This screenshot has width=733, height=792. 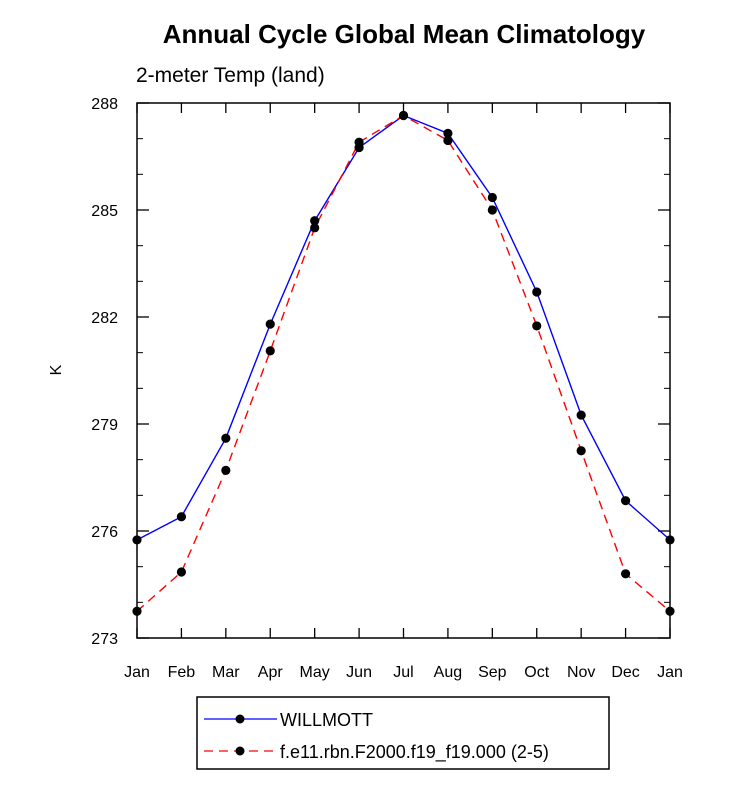 What do you see at coordinates (326, 720) in the screenshot?
I see `legend-label-willmott: WILLMOTT` at bounding box center [326, 720].